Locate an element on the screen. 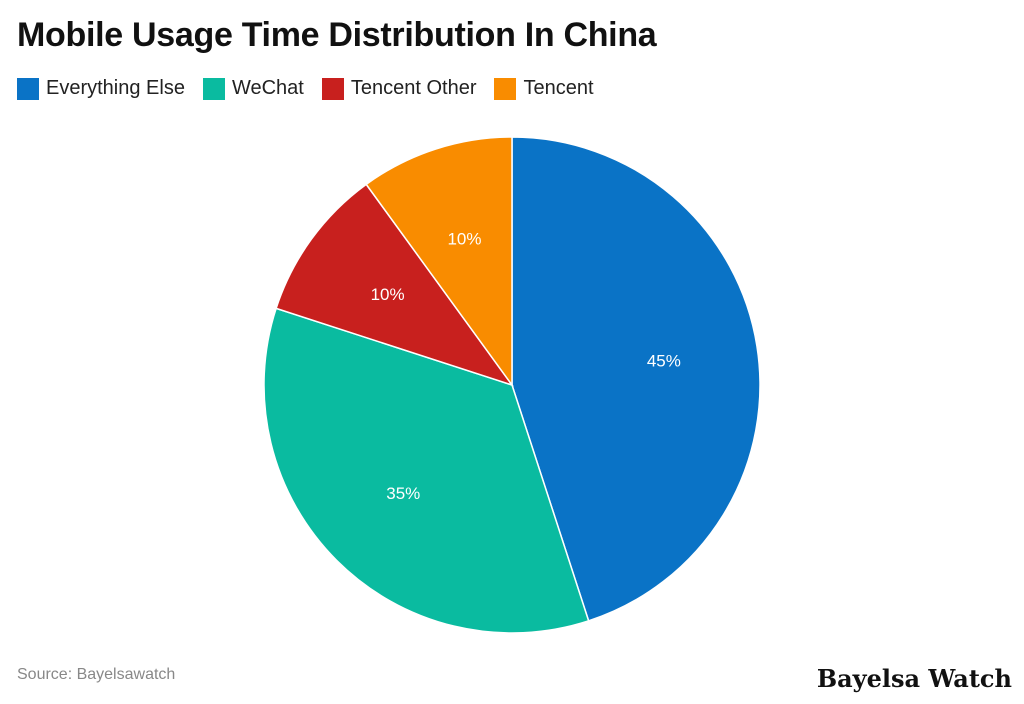 This screenshot has width=1024, height=704. legend-item-tencent: Tencent is located at coordinates (544, 88).